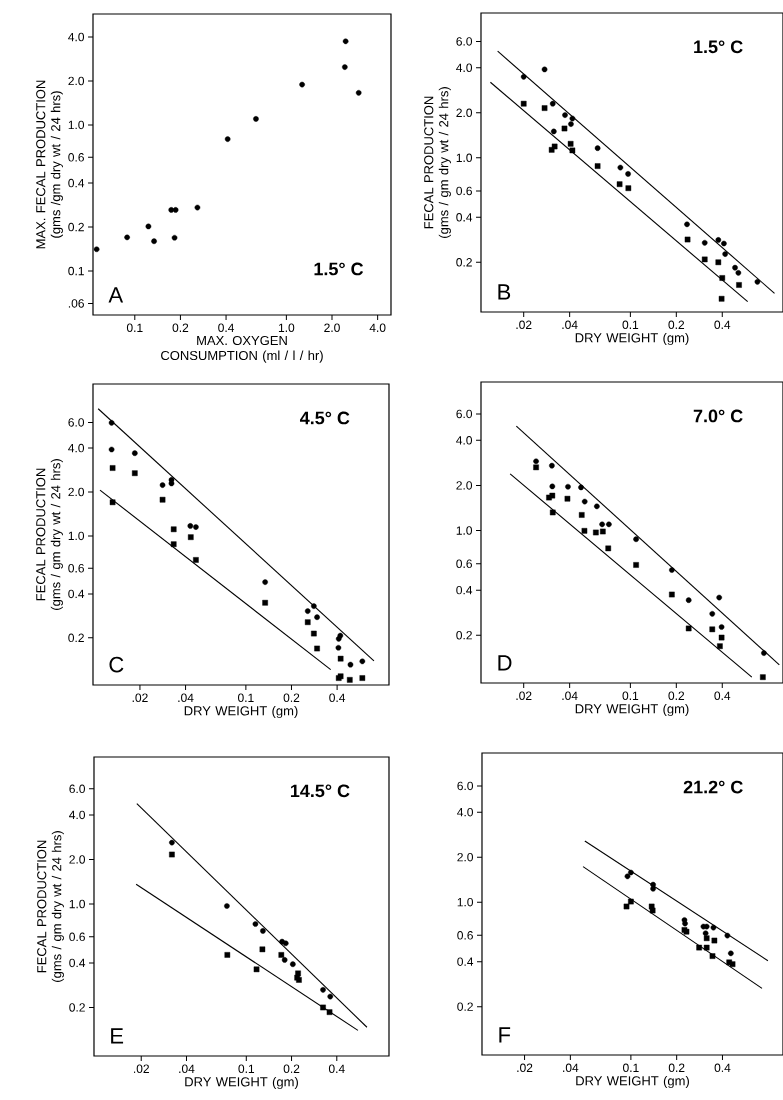 The width and height of the screenshot is (783, 1100). I want to click on annotation: D, so click(505, 663).